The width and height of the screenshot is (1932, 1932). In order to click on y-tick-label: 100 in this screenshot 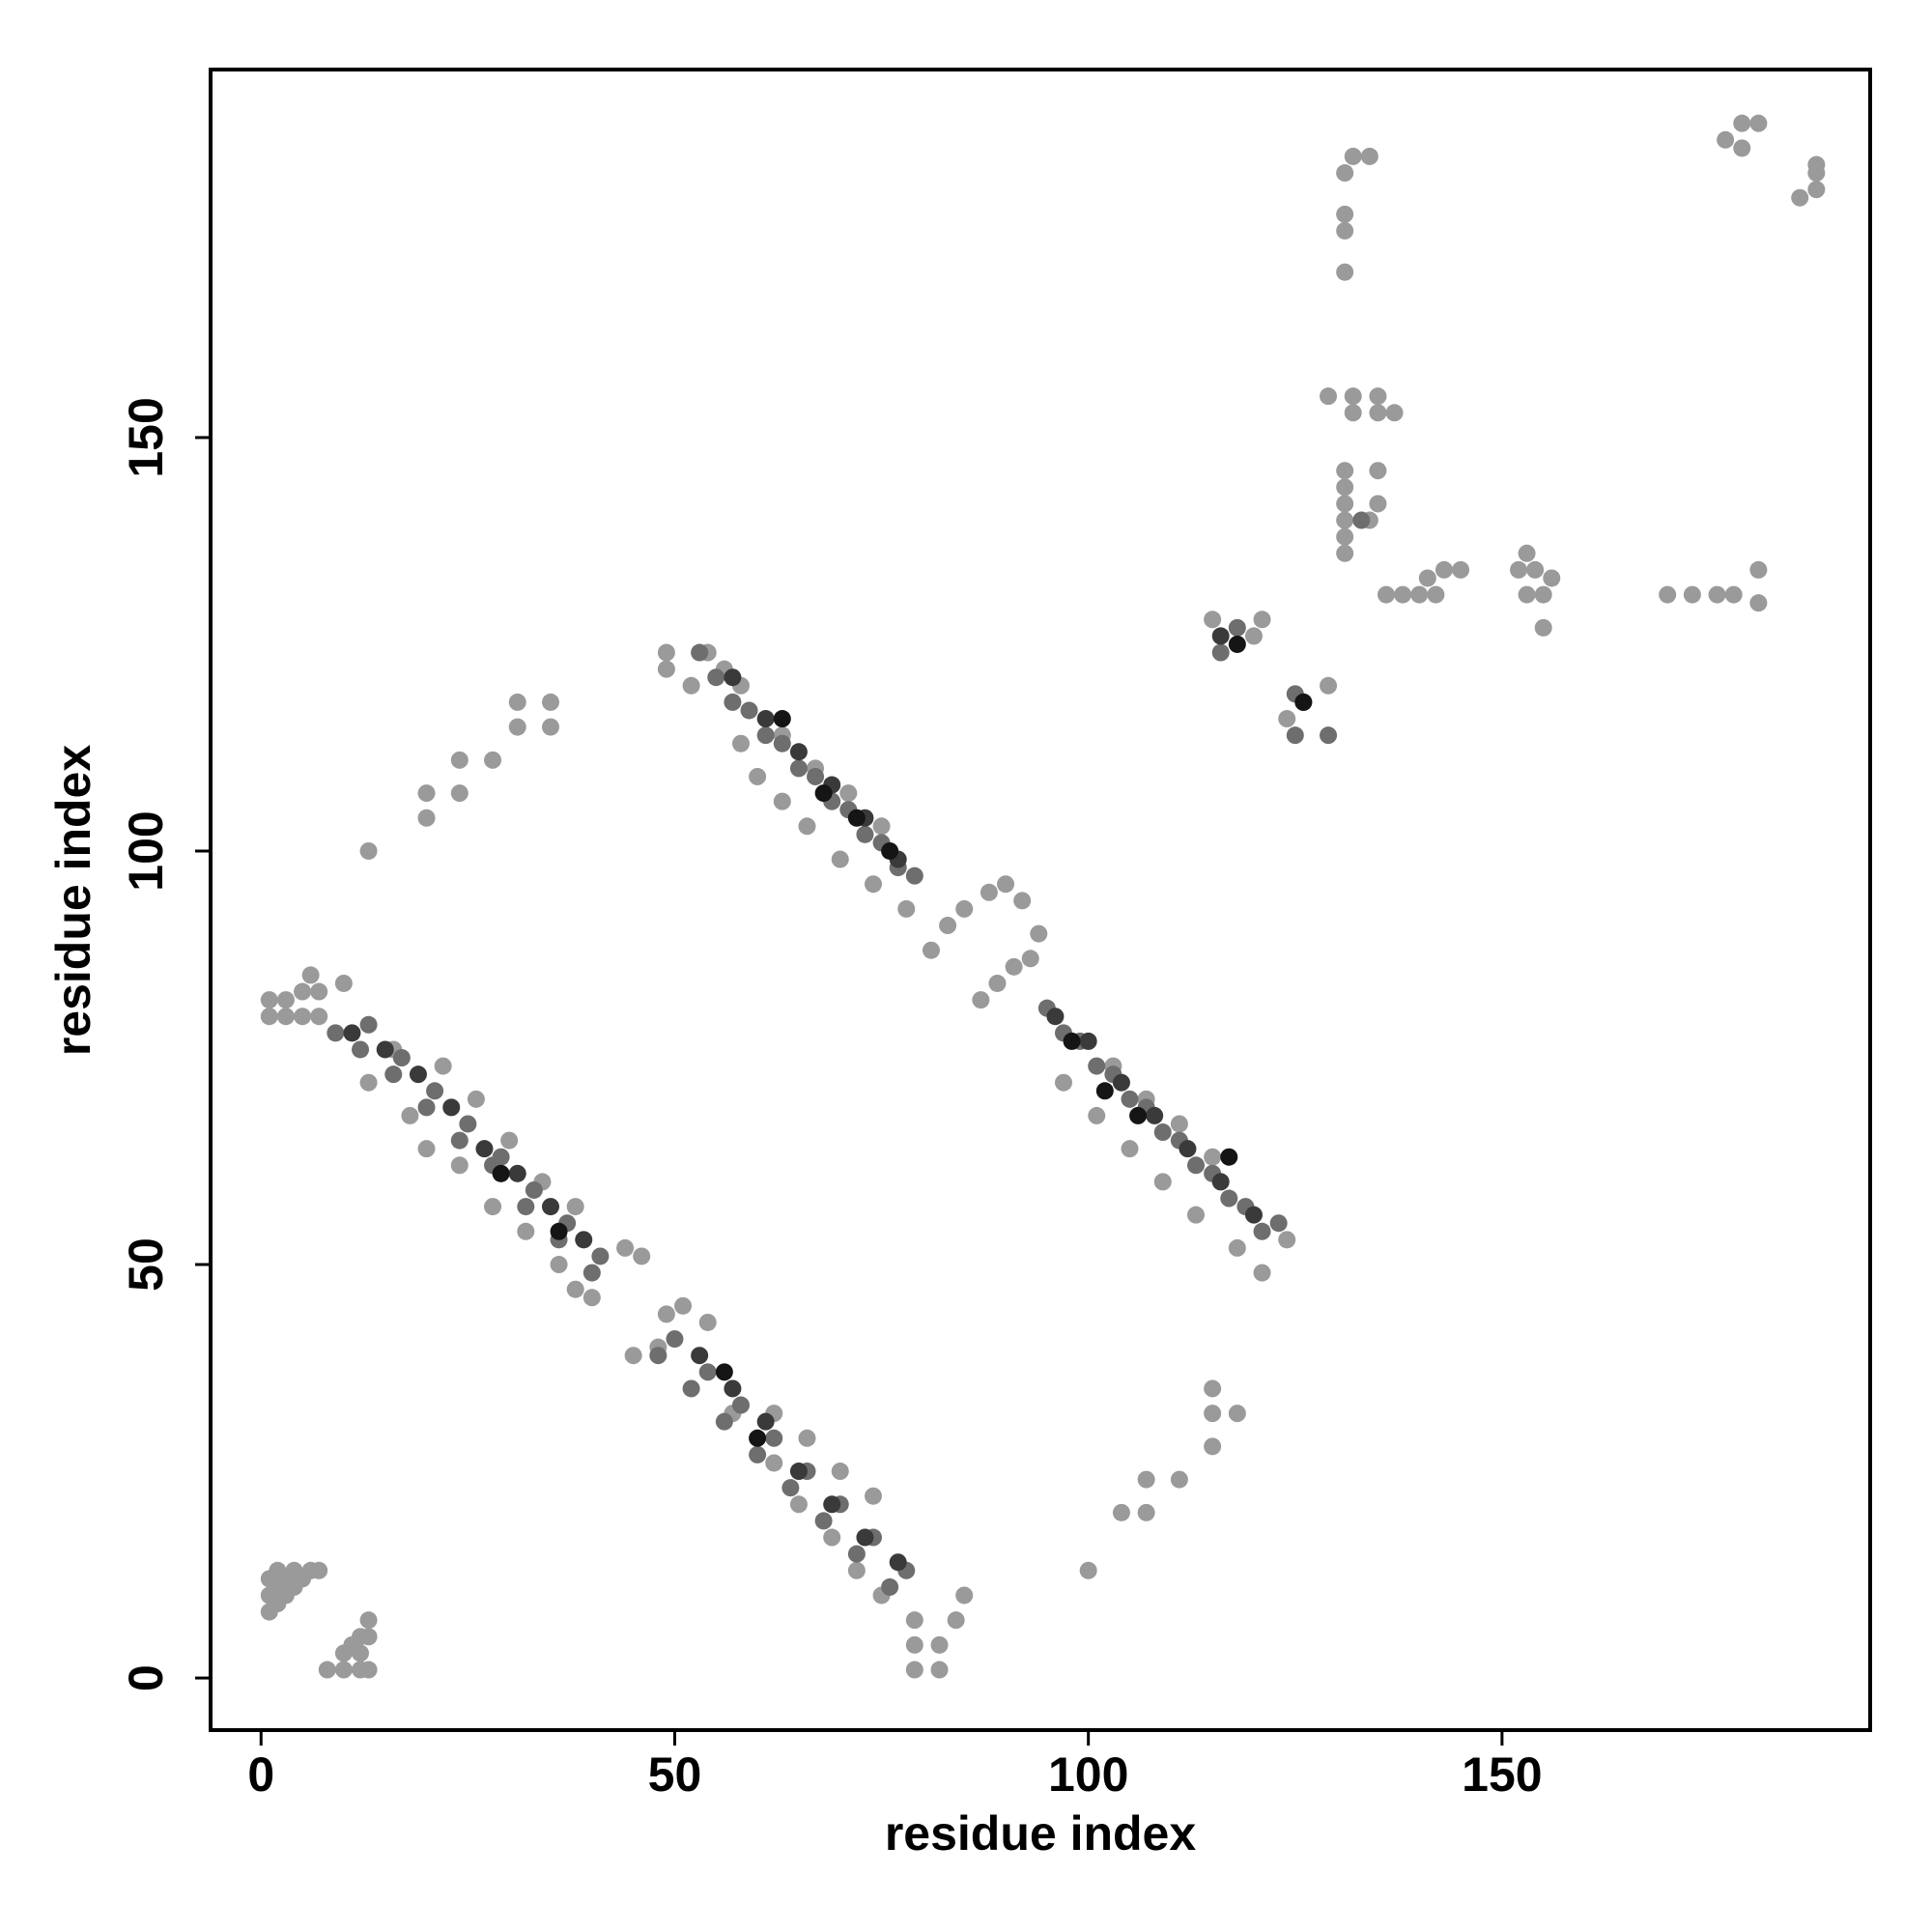, I will do `click(146, 850)`.